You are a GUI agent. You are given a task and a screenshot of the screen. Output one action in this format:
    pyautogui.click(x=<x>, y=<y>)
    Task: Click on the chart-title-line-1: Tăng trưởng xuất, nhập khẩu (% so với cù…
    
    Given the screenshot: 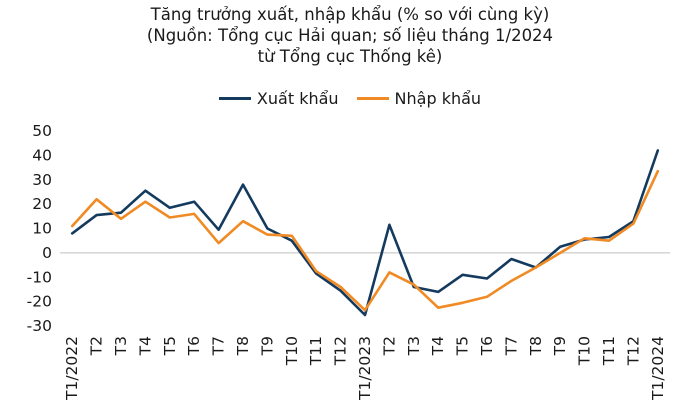 What is the action you would take?
    pyautogui.click(x=350, y=14)
    